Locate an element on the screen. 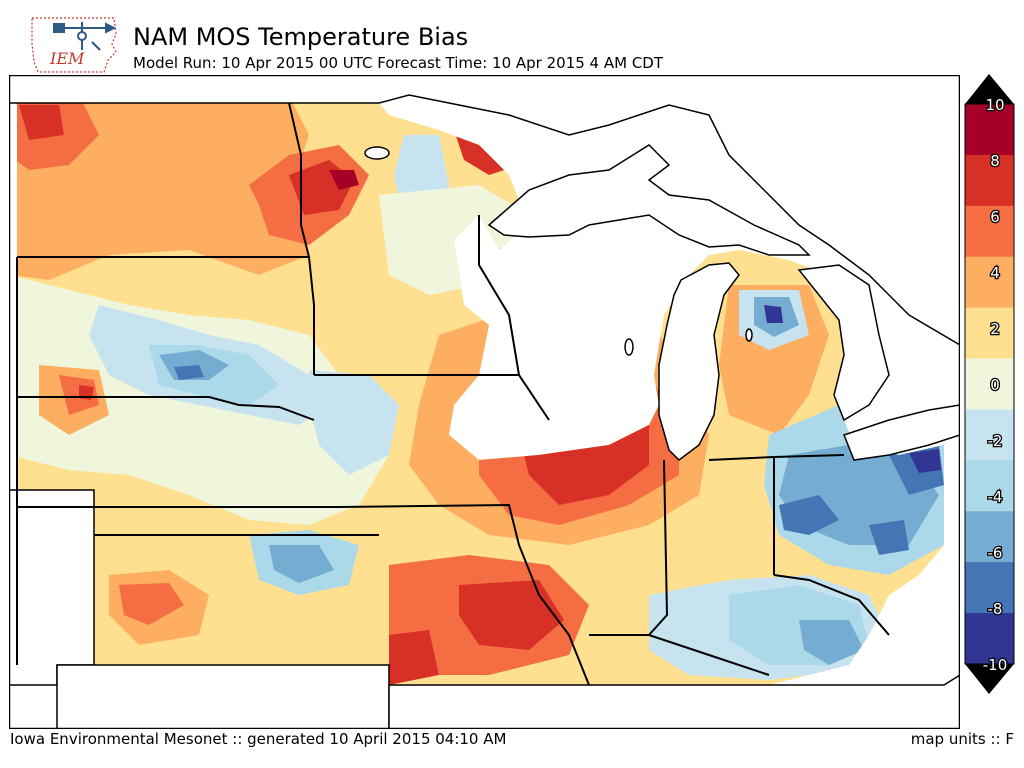 Image resolution: width=1024 pixels, height=768 pixels. colorbar-bands is located at coordinates (989, 384).